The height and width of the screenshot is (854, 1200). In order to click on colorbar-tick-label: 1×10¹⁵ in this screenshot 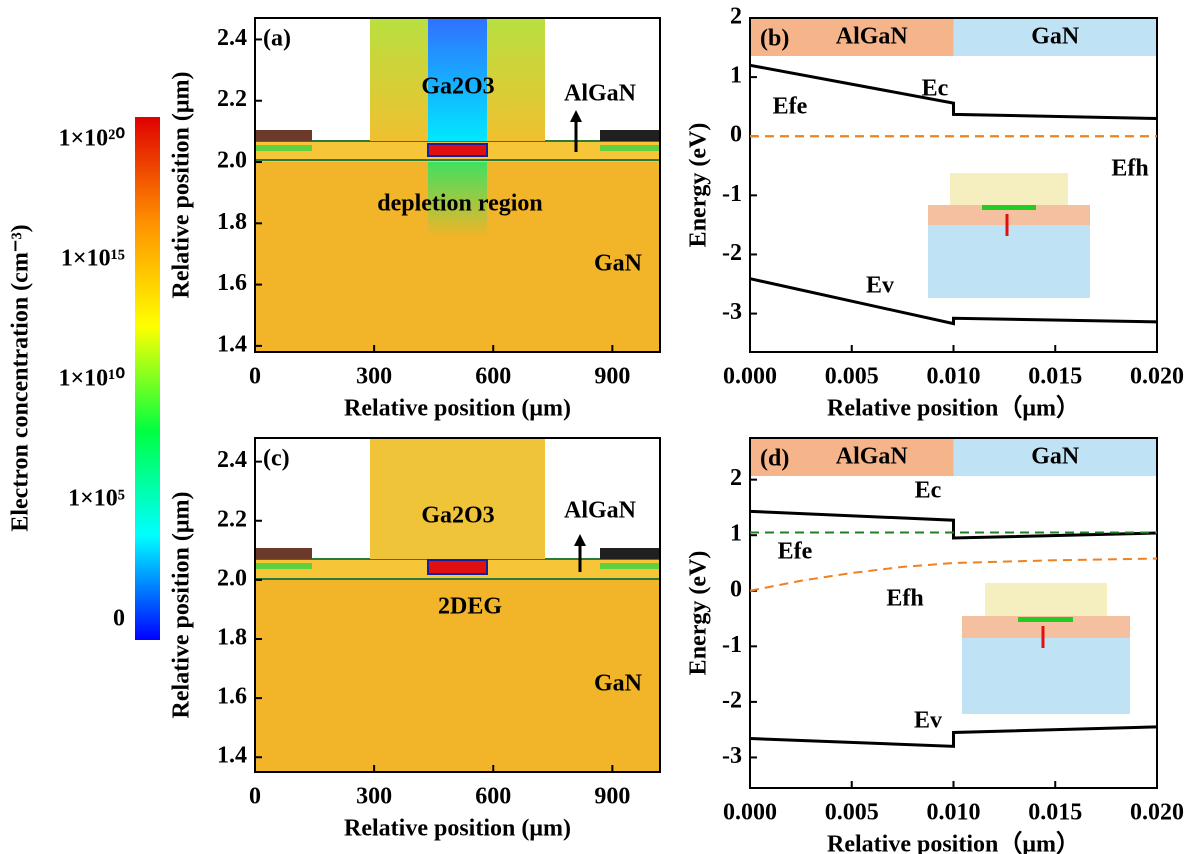, I will do `click(93, 259)`.